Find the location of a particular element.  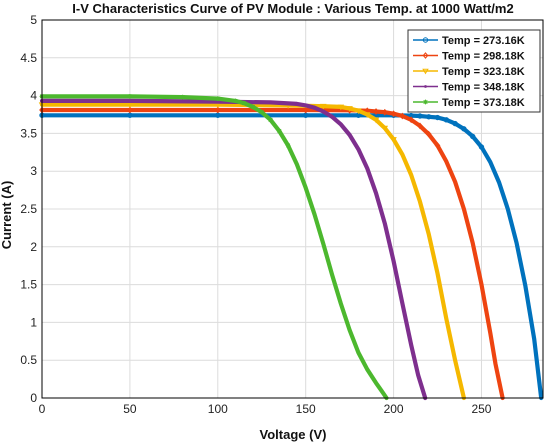

x-axis-label: Voltage (V) is located at coordinates (293, 434).